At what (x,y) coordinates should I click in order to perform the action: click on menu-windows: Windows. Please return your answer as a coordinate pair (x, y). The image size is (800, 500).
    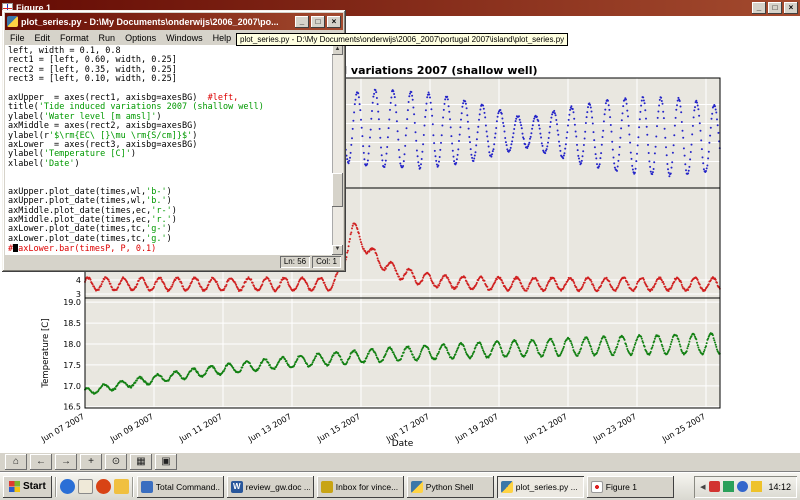
    Looking at the image, I should click on (184, 37).